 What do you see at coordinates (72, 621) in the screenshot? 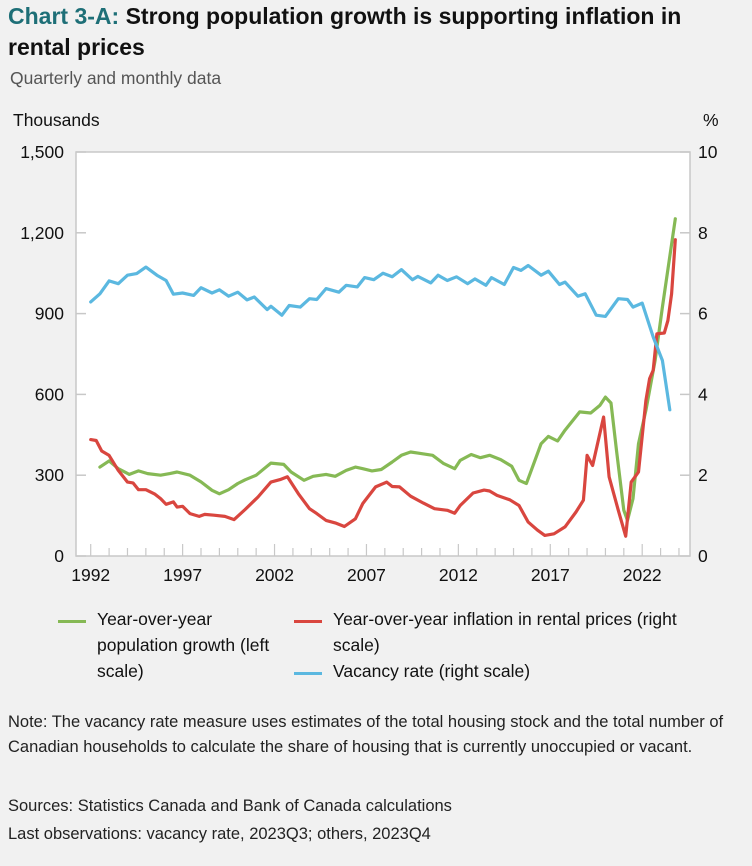
I see `legend-swatch-population` at bounding box center [72, 621].